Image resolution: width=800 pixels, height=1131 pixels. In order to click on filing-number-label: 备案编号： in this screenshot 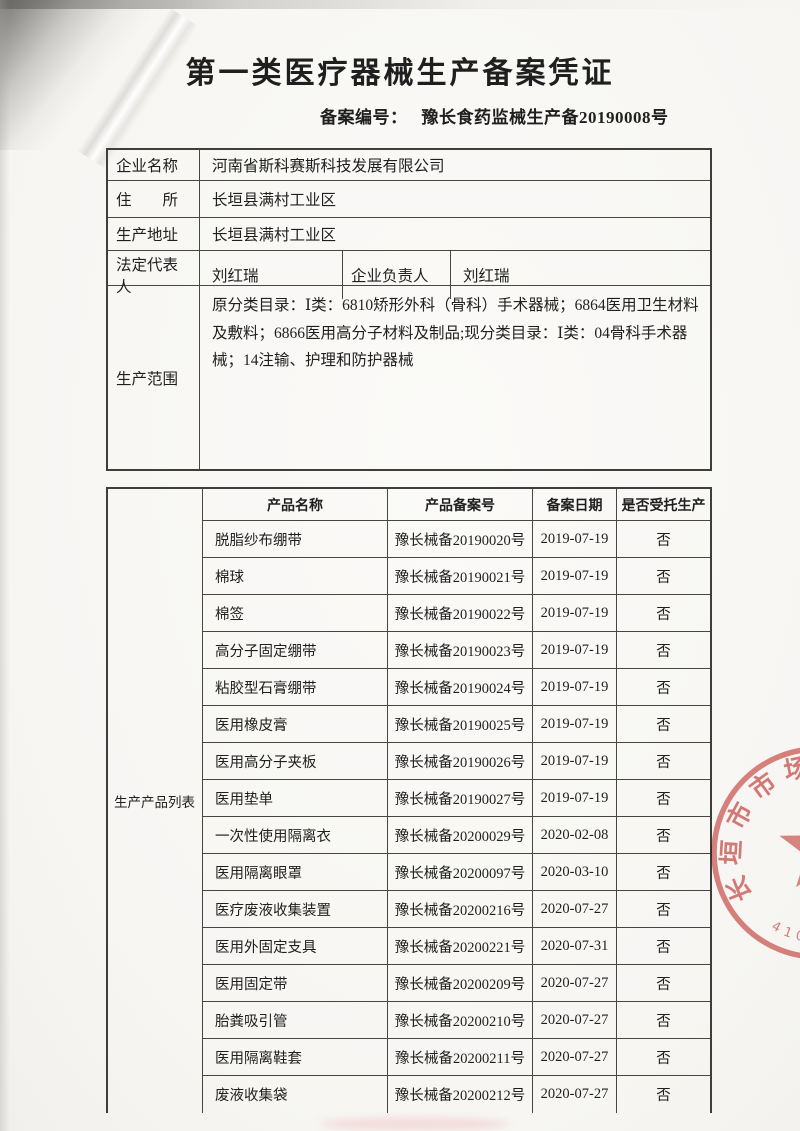, I will do `click(364, 117)`.